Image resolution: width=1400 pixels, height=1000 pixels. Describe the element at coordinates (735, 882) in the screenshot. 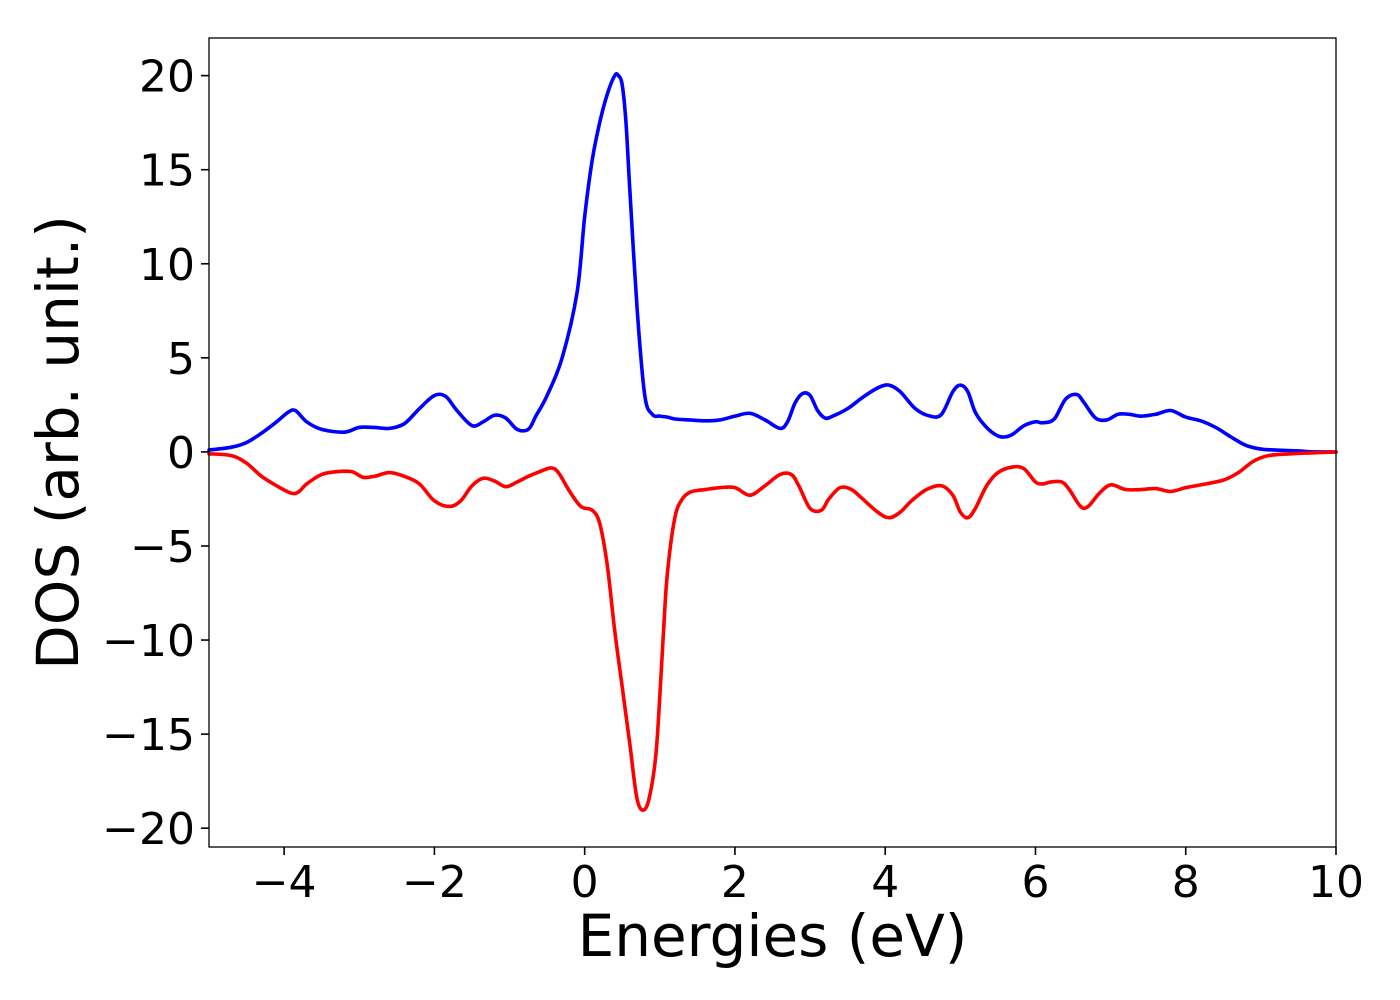

I see `x-tick-label: 2` at that location.